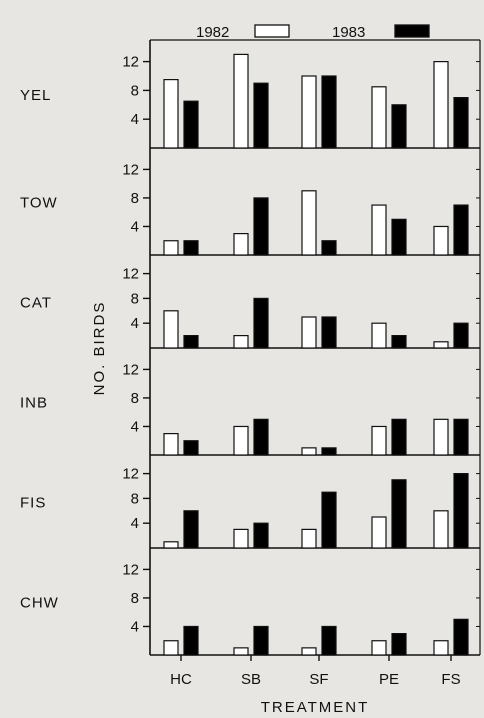 This screenshot has width=484, height=718. I want to click on bar-yel-hc-1982, so click(171, 113).